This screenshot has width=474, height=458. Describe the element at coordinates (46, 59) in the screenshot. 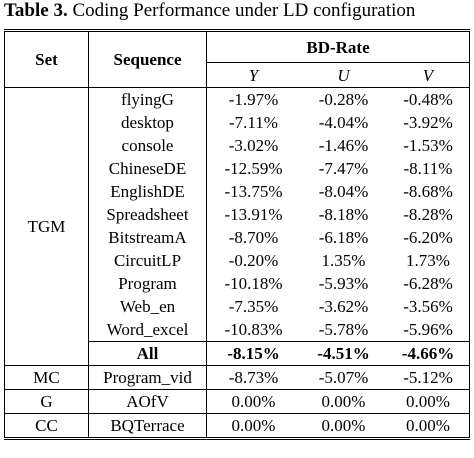

I see `header-cell: Set` at that location.